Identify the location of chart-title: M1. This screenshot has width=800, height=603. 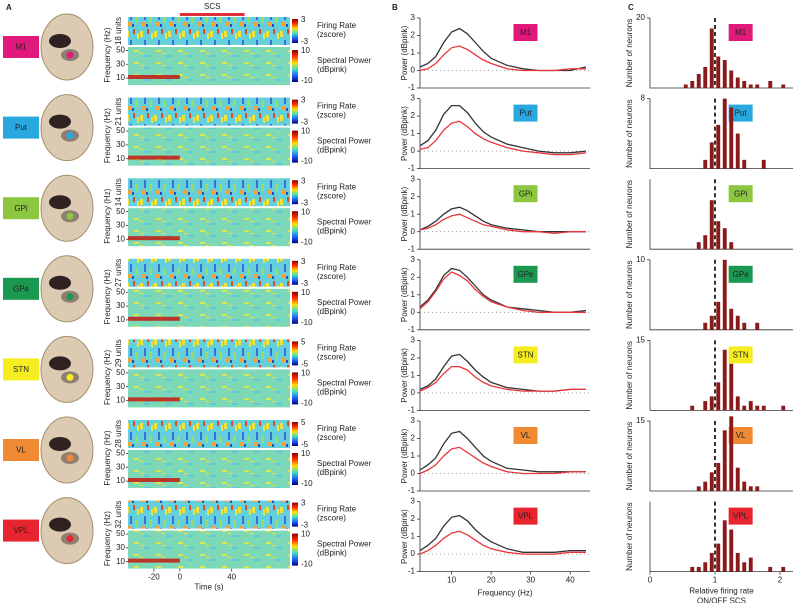
(526, 32).